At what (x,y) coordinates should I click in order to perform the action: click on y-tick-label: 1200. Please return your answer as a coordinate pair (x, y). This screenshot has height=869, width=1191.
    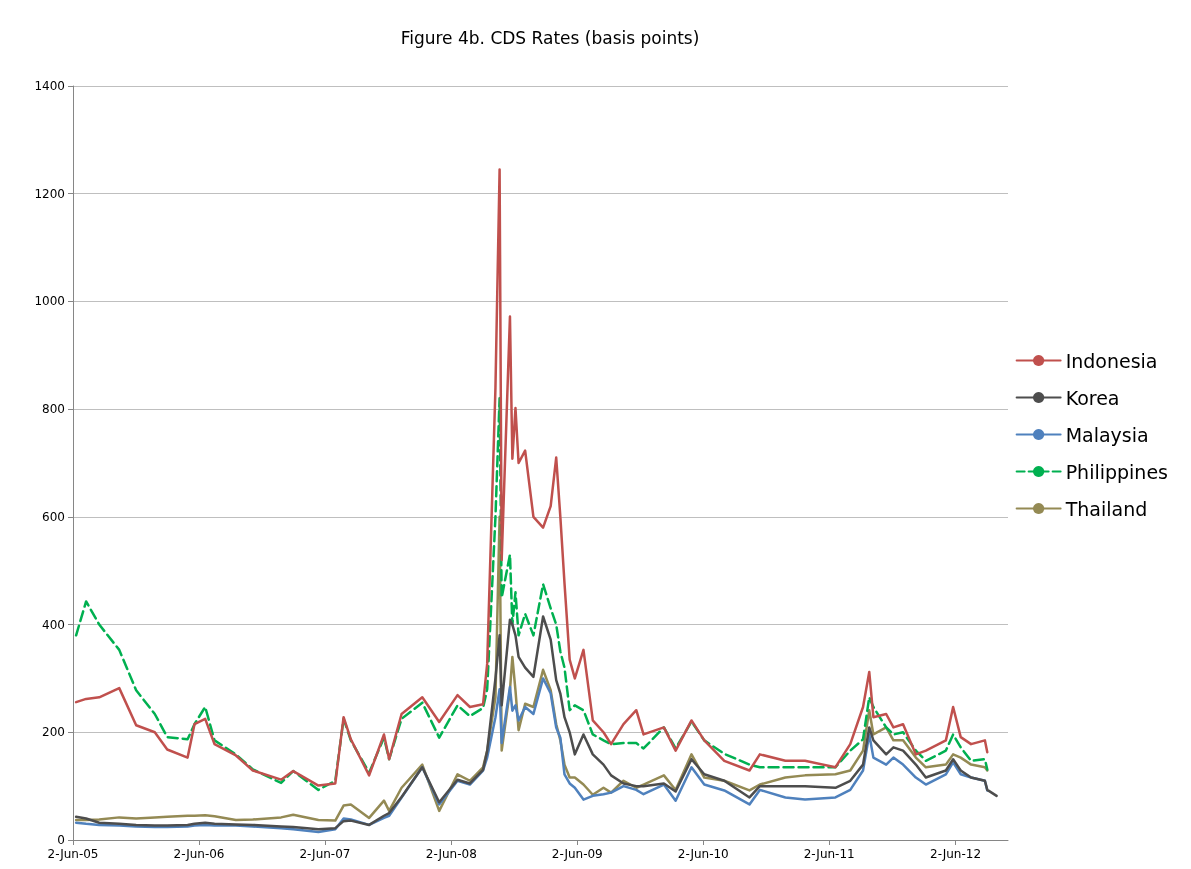
    Looking at the image, I should click on (49, 193).